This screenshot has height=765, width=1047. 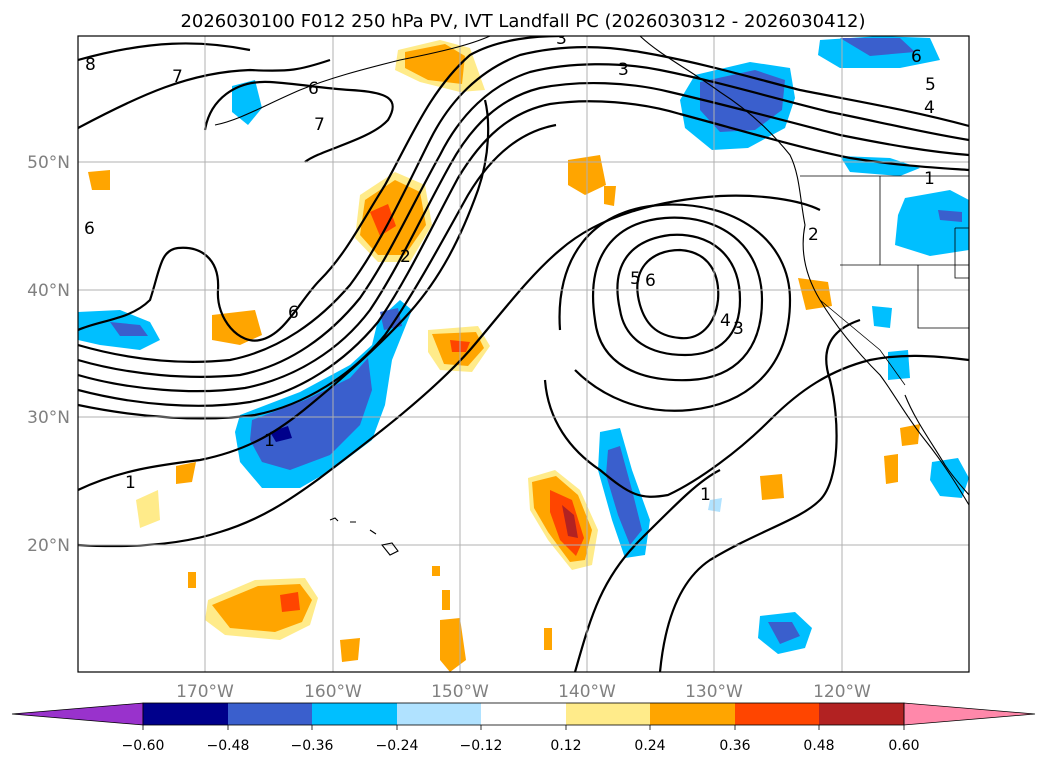 I want to click on colorbar-low-extension, so click(x=77, y=714).